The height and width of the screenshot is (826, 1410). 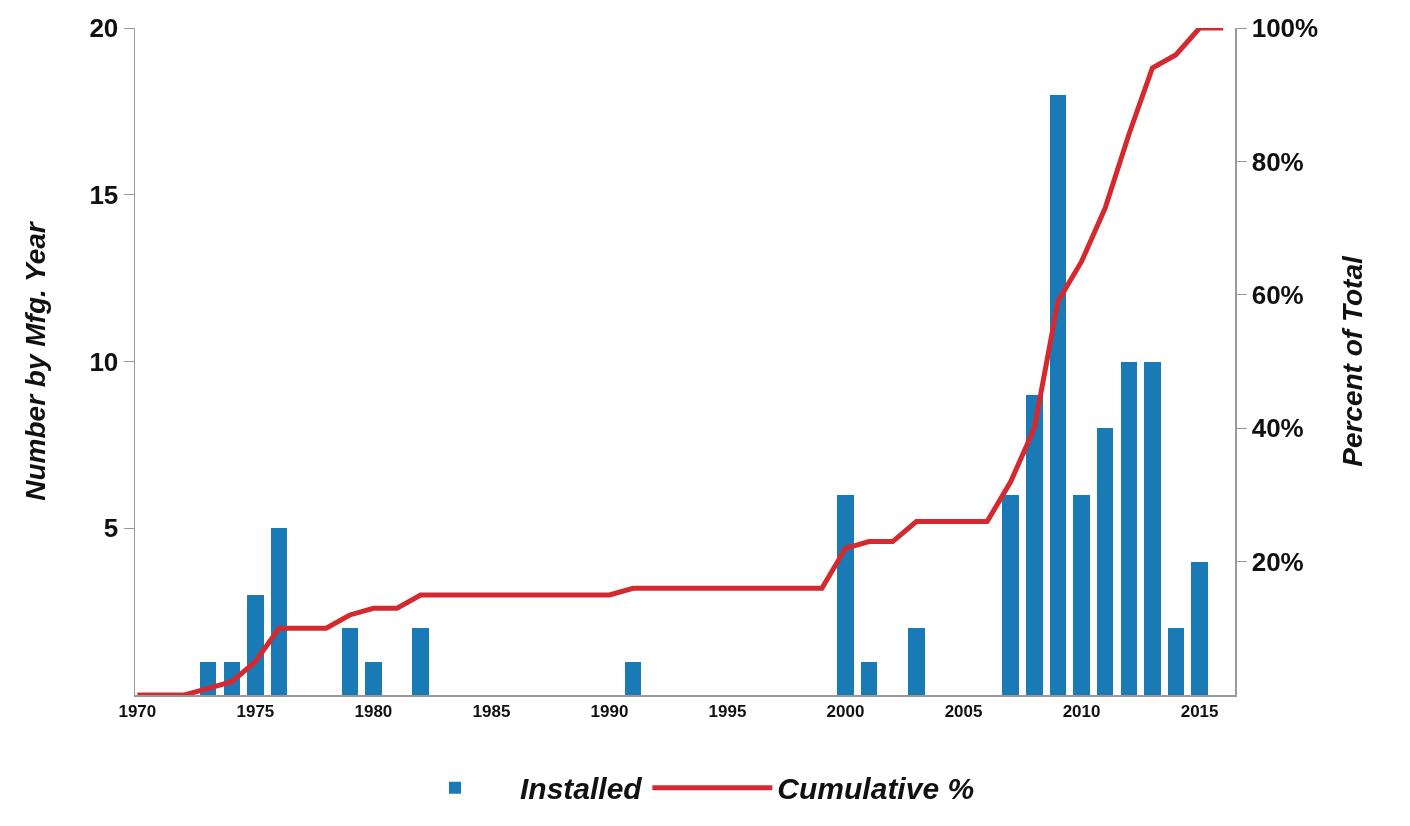 I want to click on y-axis-title: Number by Mfg. Year, so click(x=36, y=360).